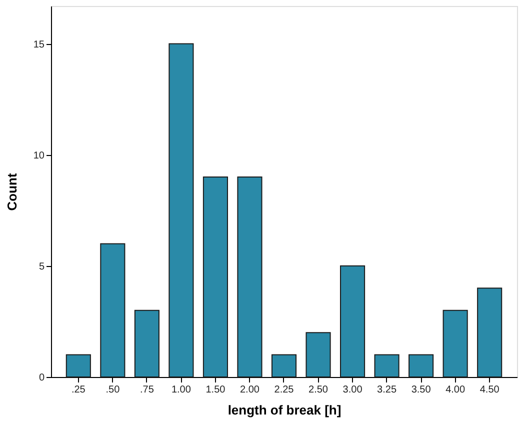  What do you see at coordinates (456, 390) in the screenshot?
I see `x-tick-label: 4.00` at bounding box center [456, 390].